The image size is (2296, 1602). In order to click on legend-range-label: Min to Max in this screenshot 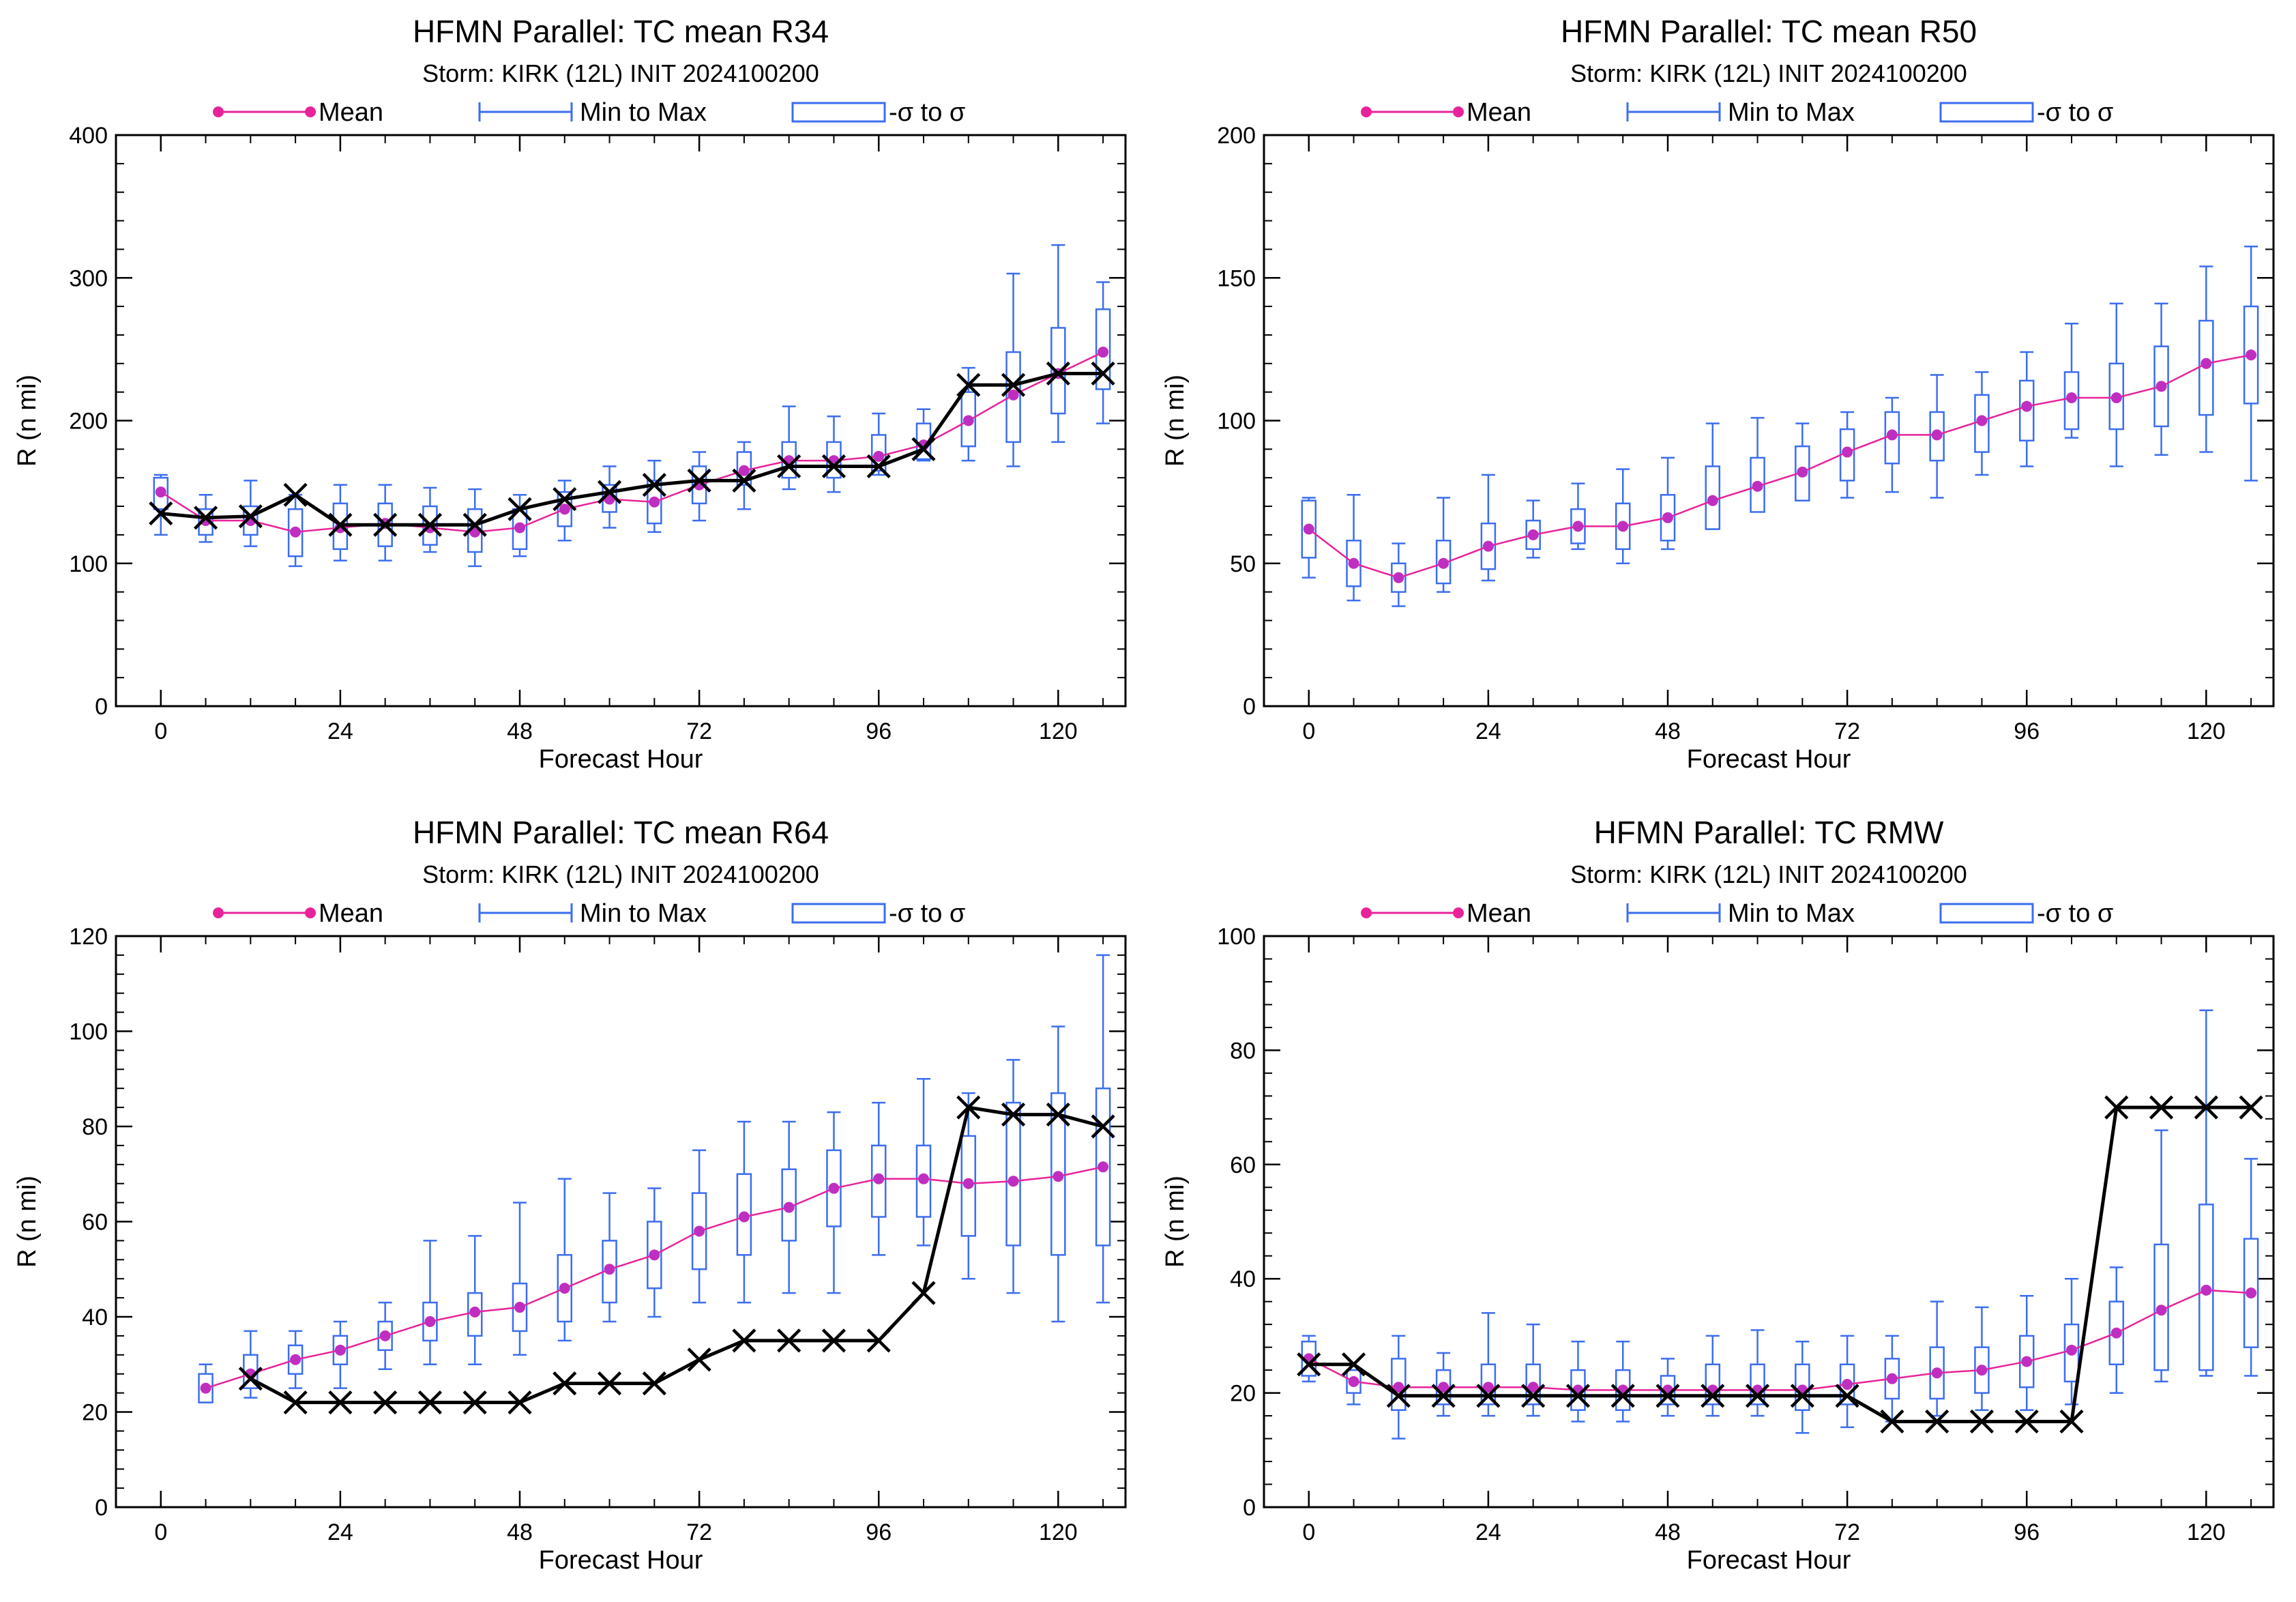, I will do `click(644, 113)`.